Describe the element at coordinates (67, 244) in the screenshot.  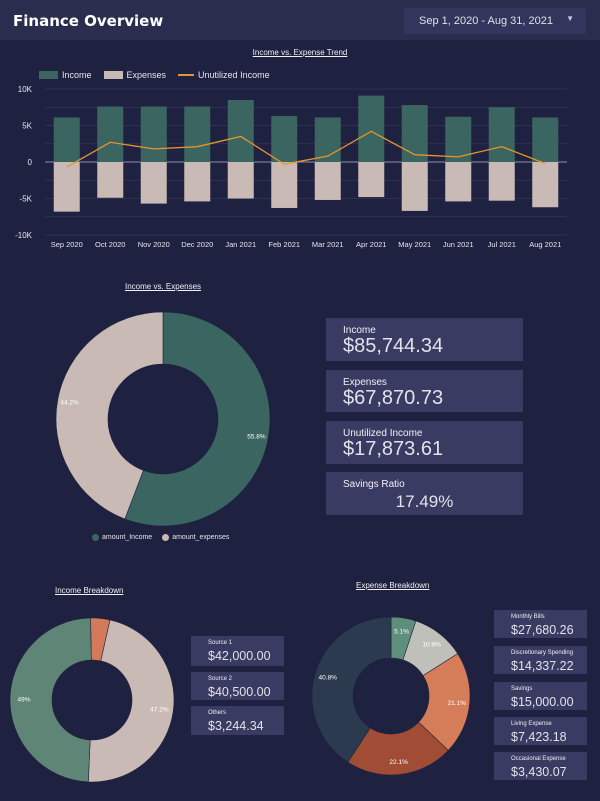
I see `x-tick-label: Sep 2020` at that location.